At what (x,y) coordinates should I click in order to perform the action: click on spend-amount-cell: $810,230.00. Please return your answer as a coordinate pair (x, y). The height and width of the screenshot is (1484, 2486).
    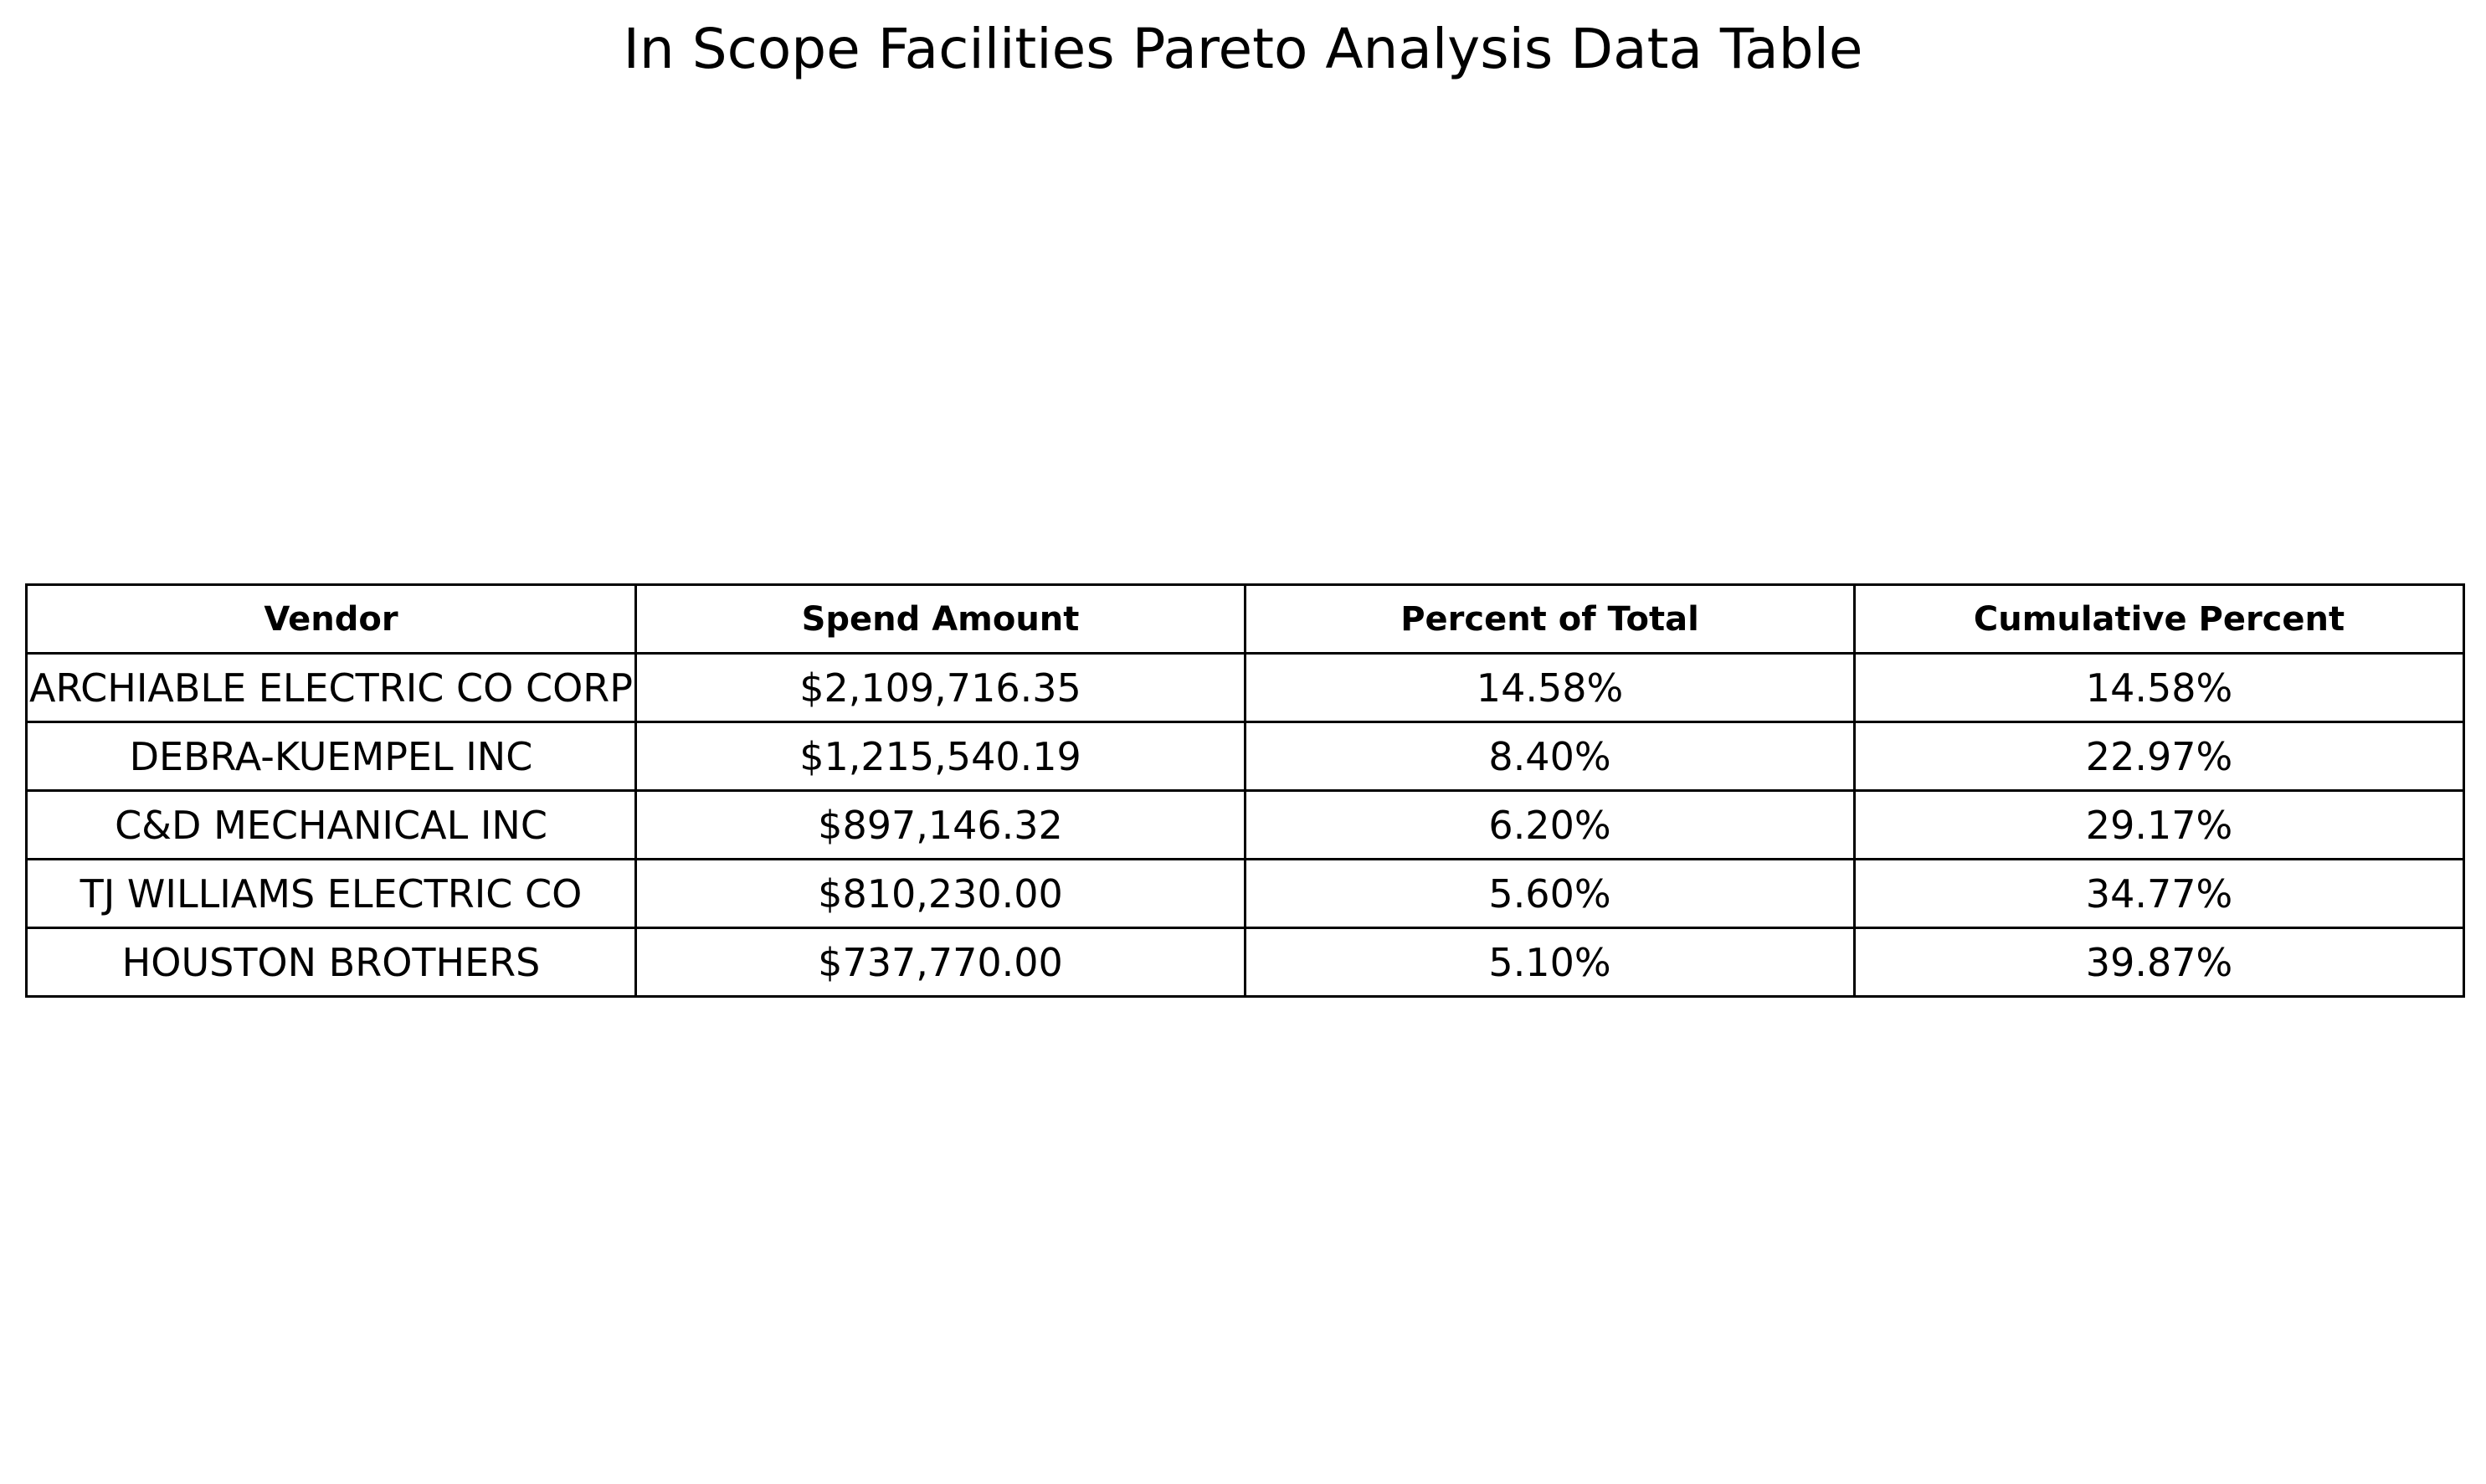
    Looking at the image, I should click on (940, 894).